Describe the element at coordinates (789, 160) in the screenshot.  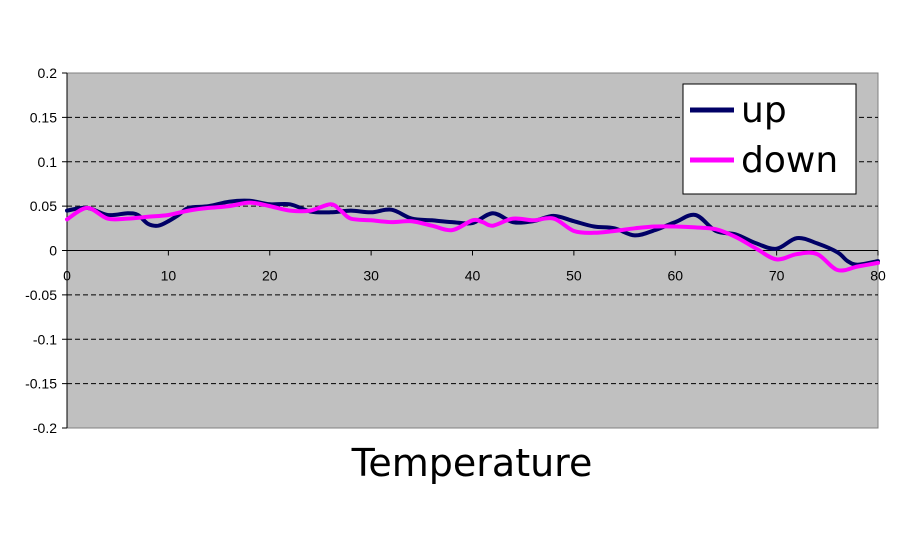
I see `legend-label-down: down` at that location.